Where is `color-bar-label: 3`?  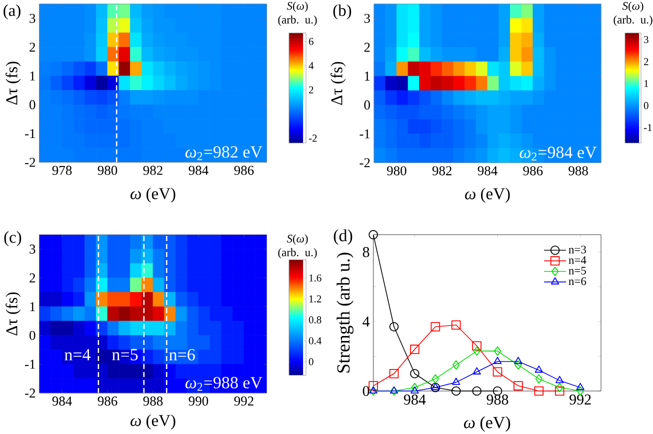 color-bar-label: 3 is located at coordinates (646, 40).